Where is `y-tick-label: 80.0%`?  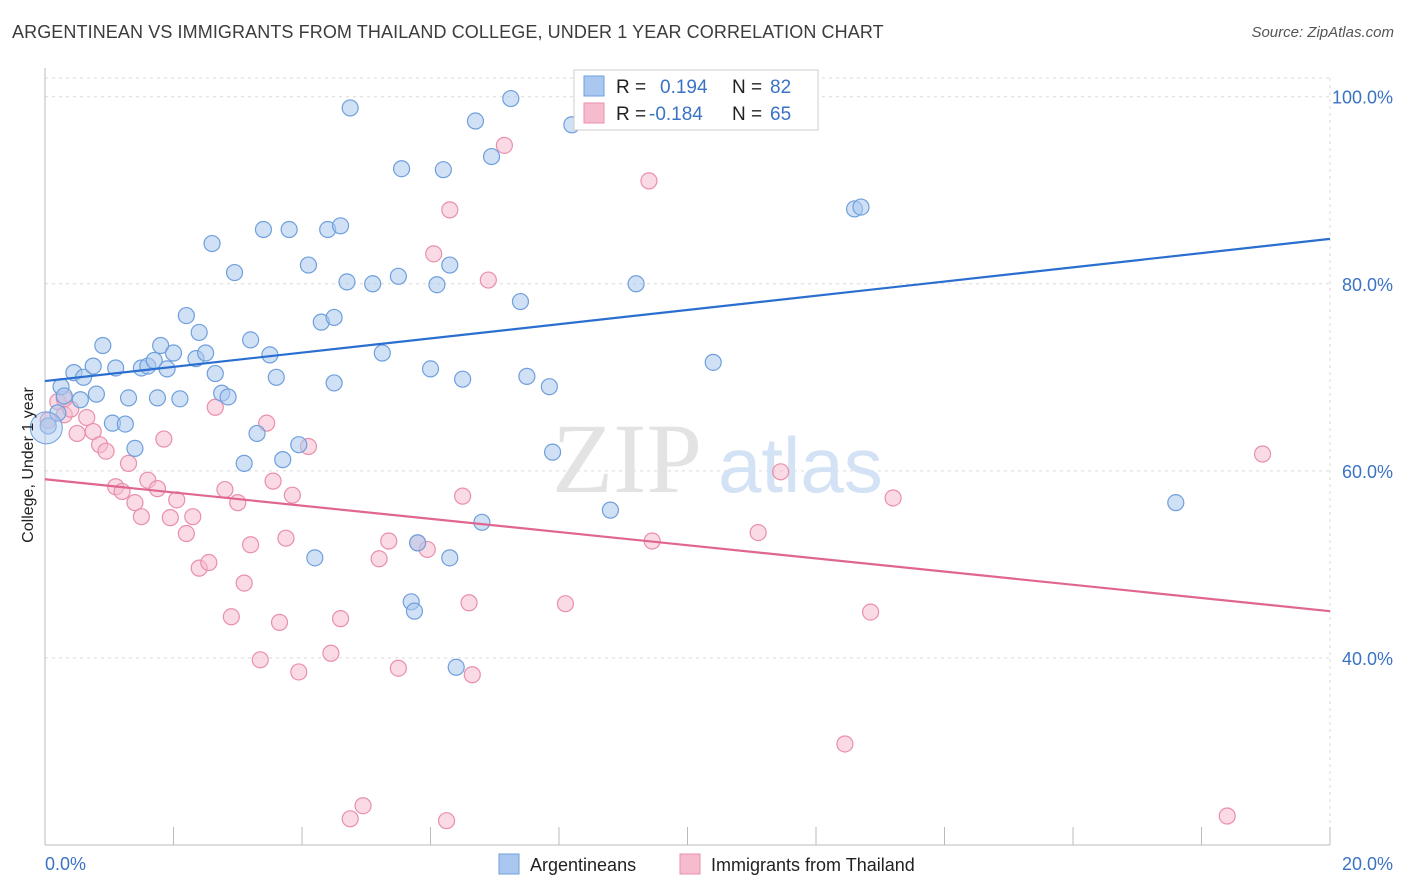 y-tick-label: 80.0% is located at coordinates (1367, 285).